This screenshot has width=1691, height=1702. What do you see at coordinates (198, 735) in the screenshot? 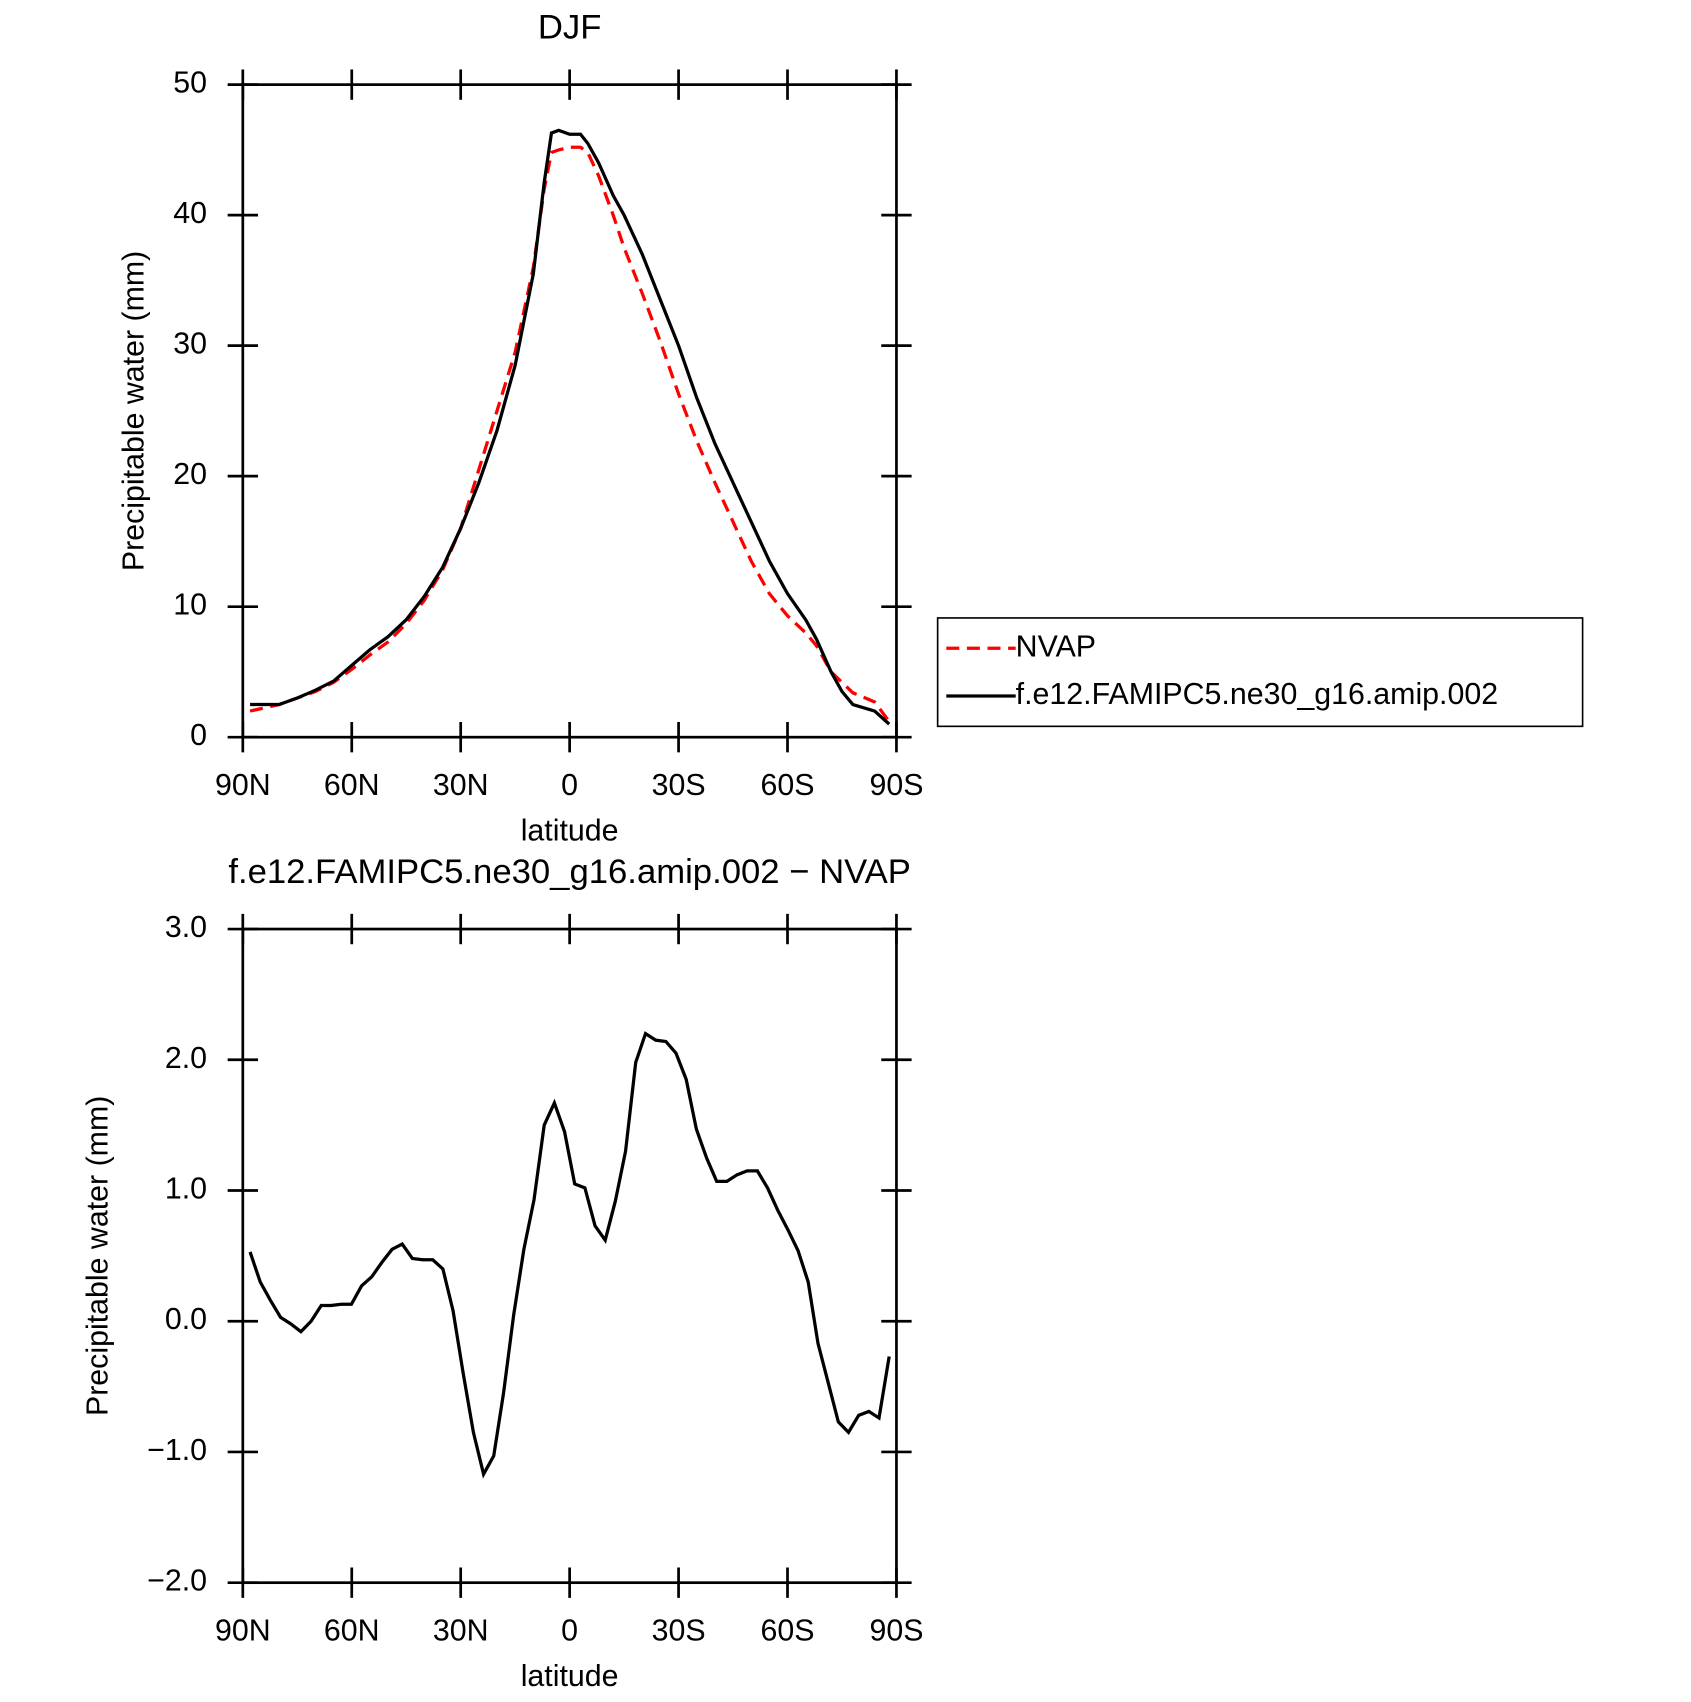
I see `y-tick-label: 0` at bounding box center [198, 735].